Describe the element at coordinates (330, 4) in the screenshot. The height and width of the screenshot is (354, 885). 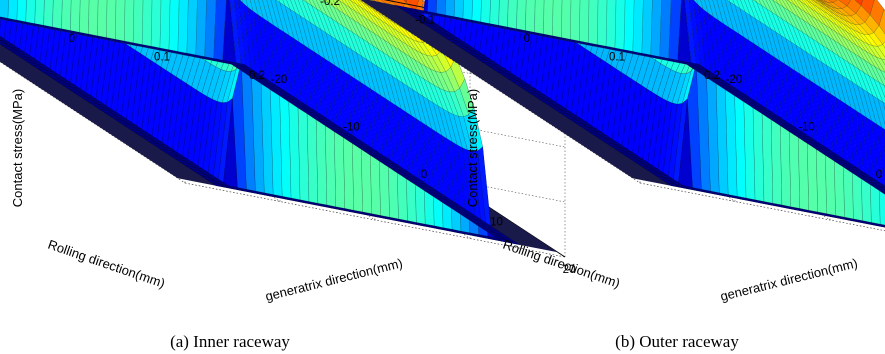
I see `x-tick-label: -0.2` at that location.